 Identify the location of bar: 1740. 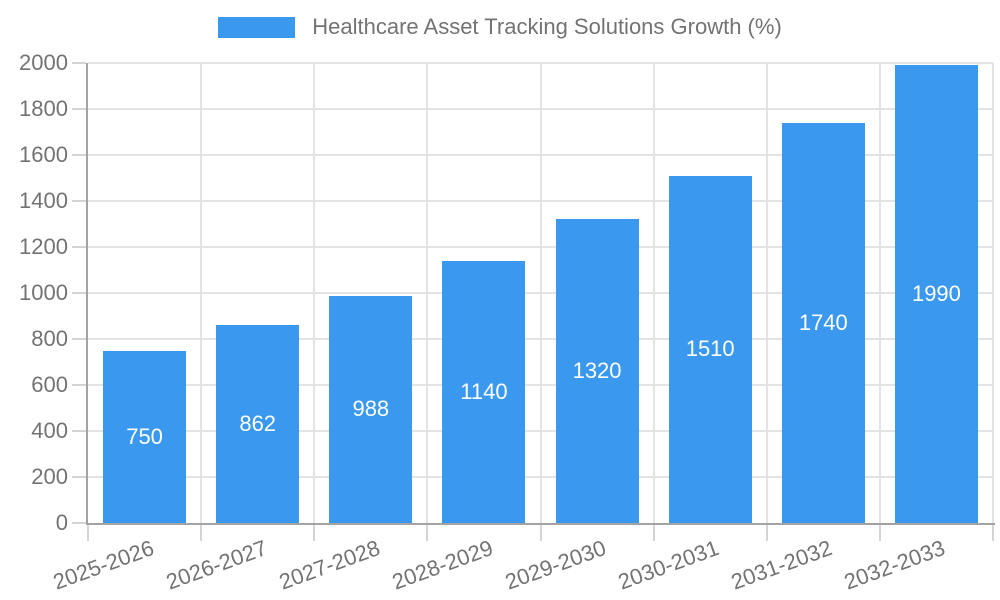
(823, 322).